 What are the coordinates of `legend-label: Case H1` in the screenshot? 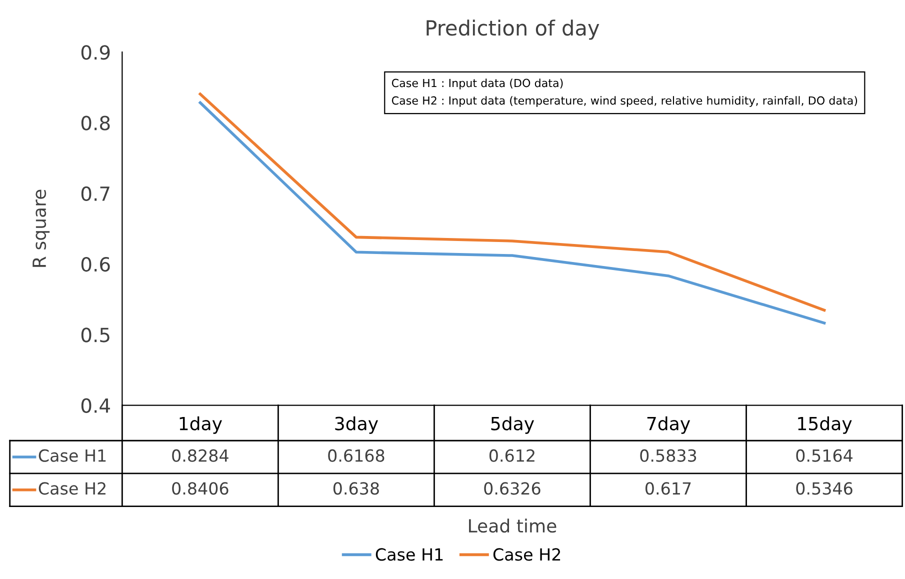 It's located at (72, 455).